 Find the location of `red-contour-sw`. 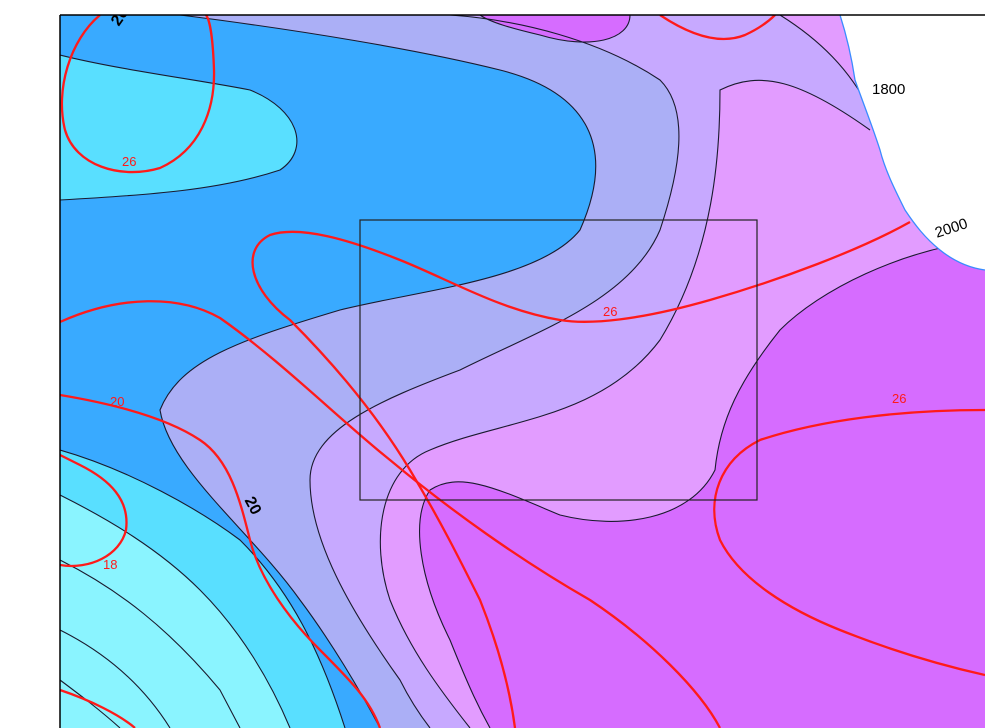

red-contour-sw is located at coordinates (98, 708).